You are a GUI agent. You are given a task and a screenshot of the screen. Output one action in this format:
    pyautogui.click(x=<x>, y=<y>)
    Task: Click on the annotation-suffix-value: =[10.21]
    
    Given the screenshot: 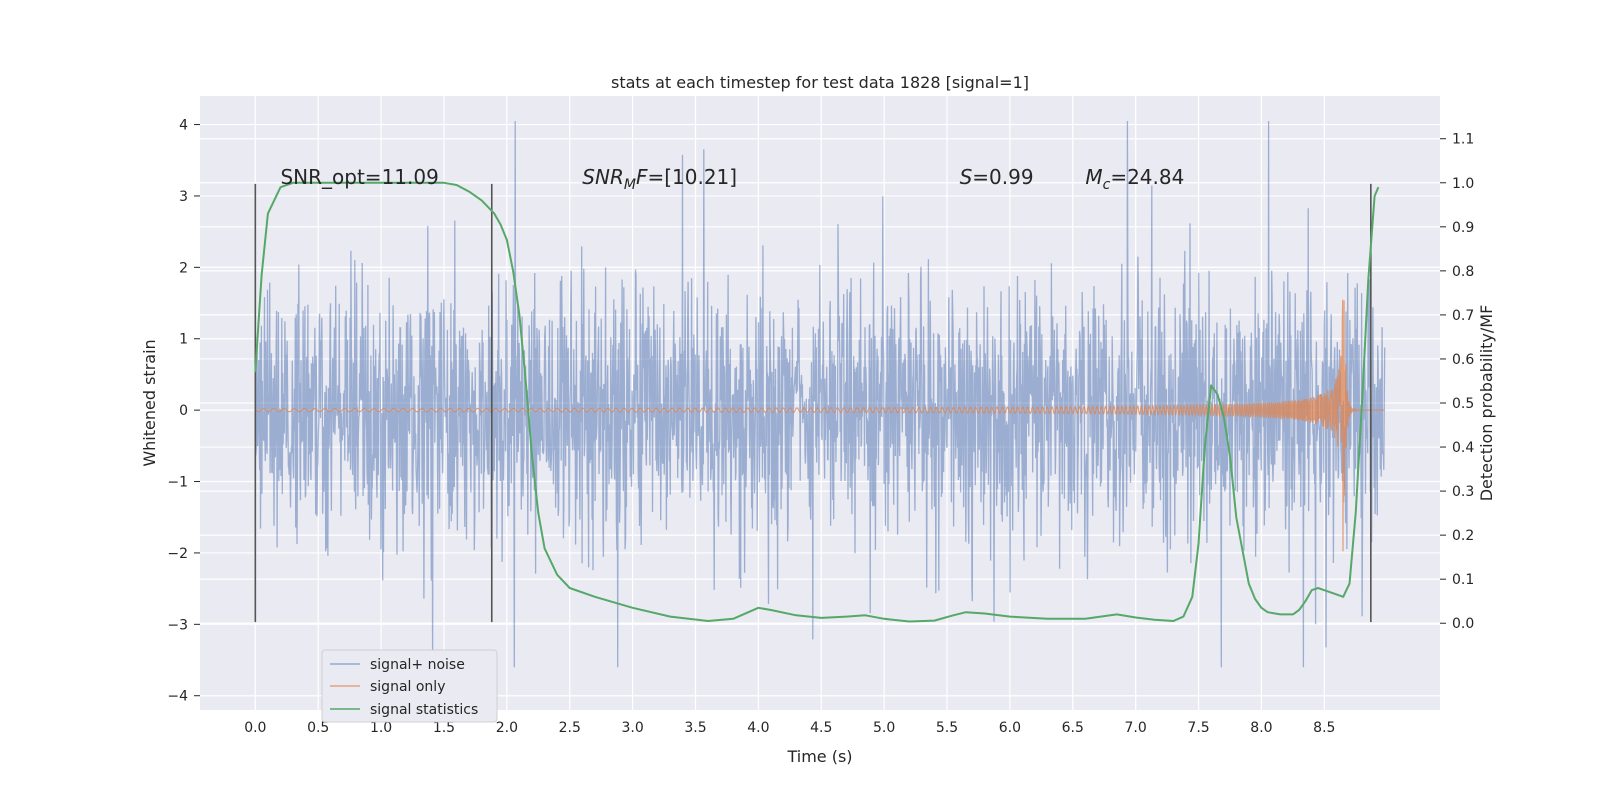 What is the action you would take?
    pyautogui.click(x=692, y=177)
    